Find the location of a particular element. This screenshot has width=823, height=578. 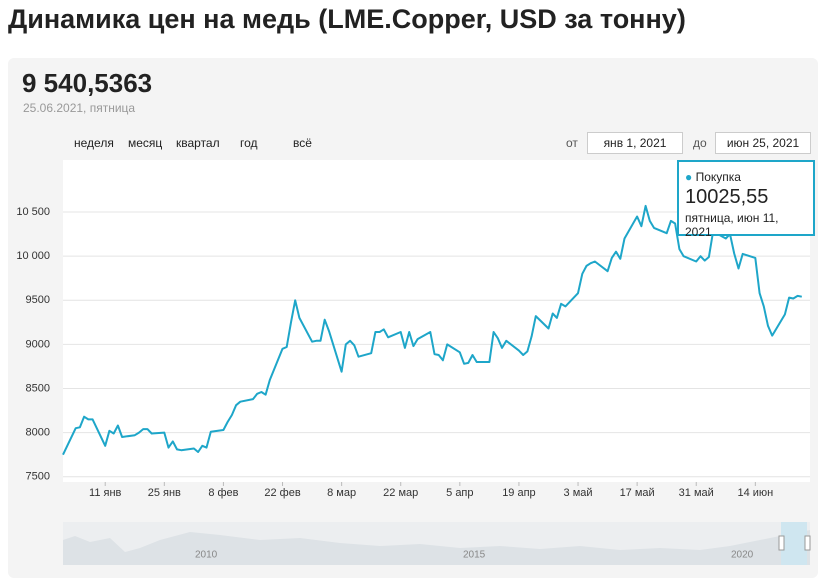

to-label: до is located at coordinates (700, 143).